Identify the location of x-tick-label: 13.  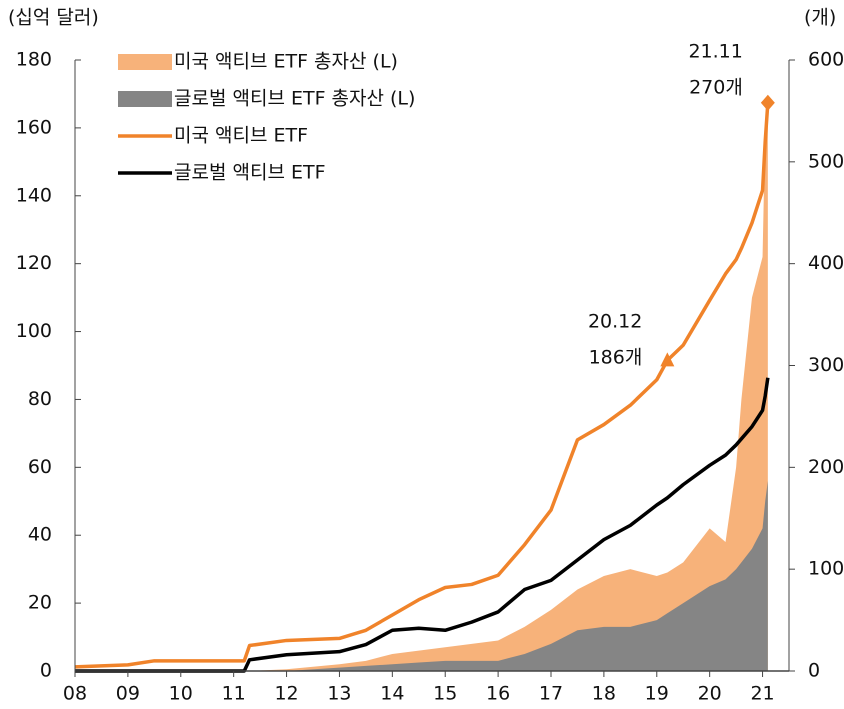
(339, 694).